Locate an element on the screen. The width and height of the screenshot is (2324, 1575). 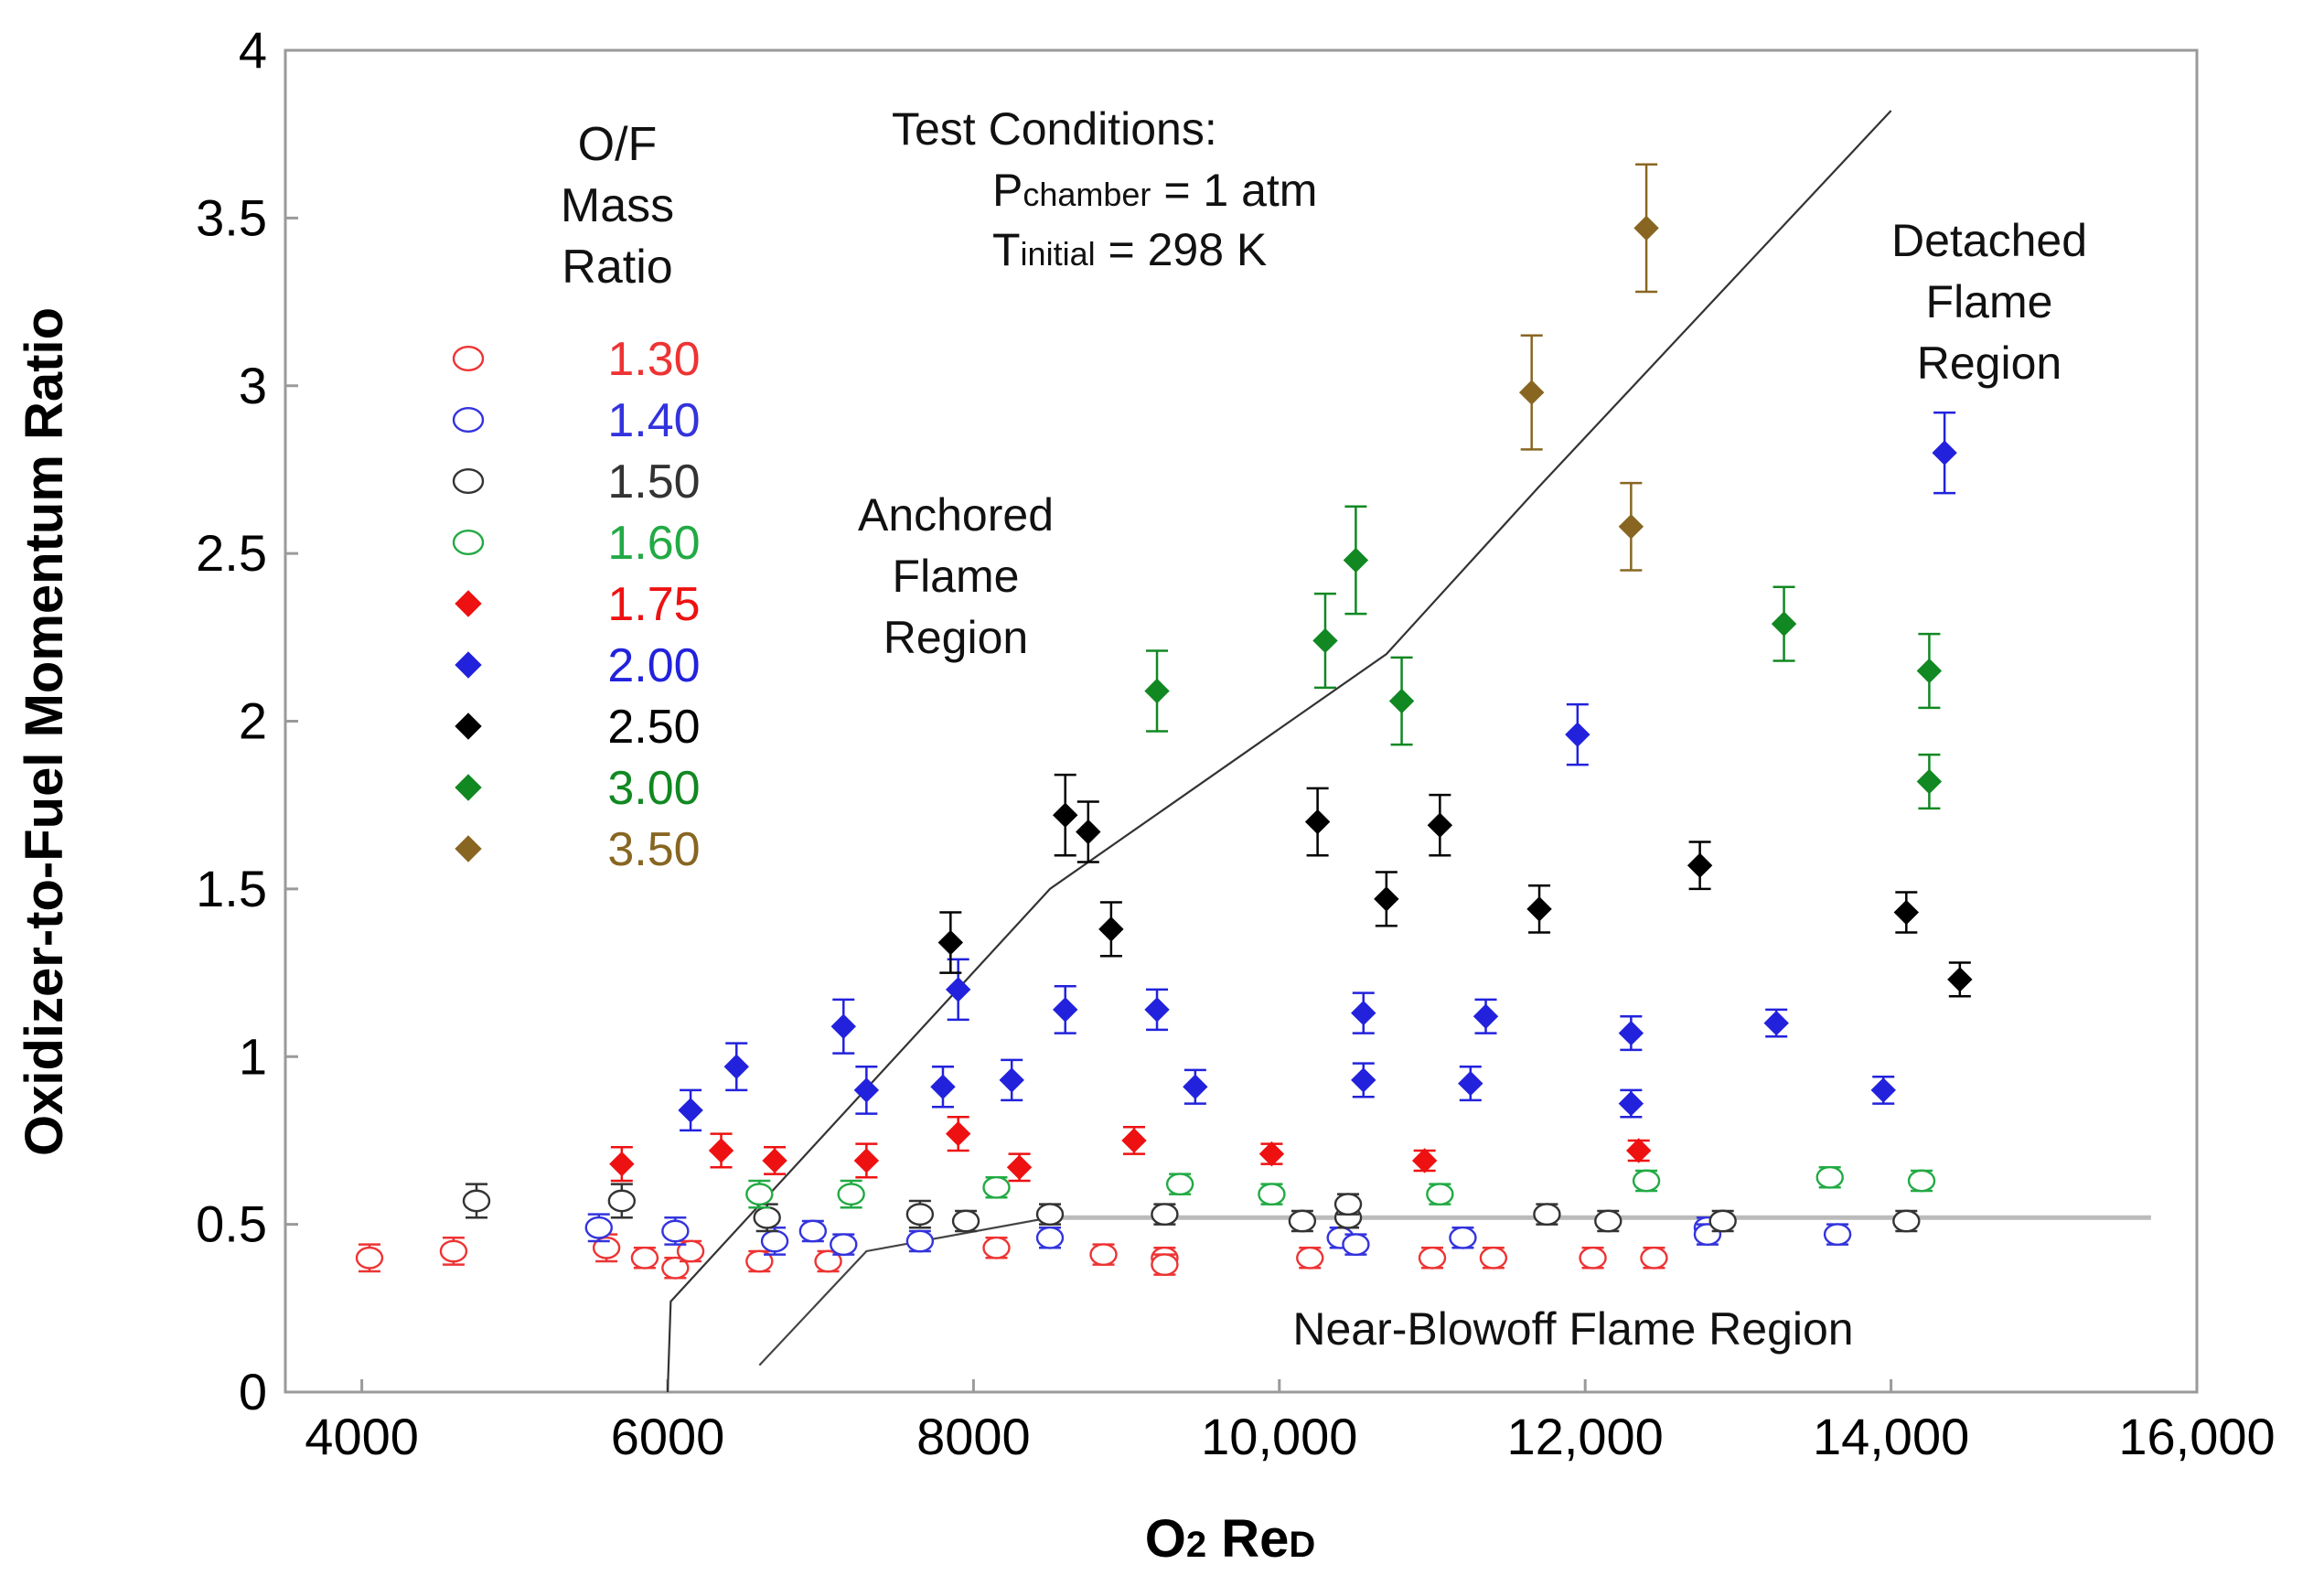
legend-item-1-40: 1.40 is located at coordinates (576, 420).